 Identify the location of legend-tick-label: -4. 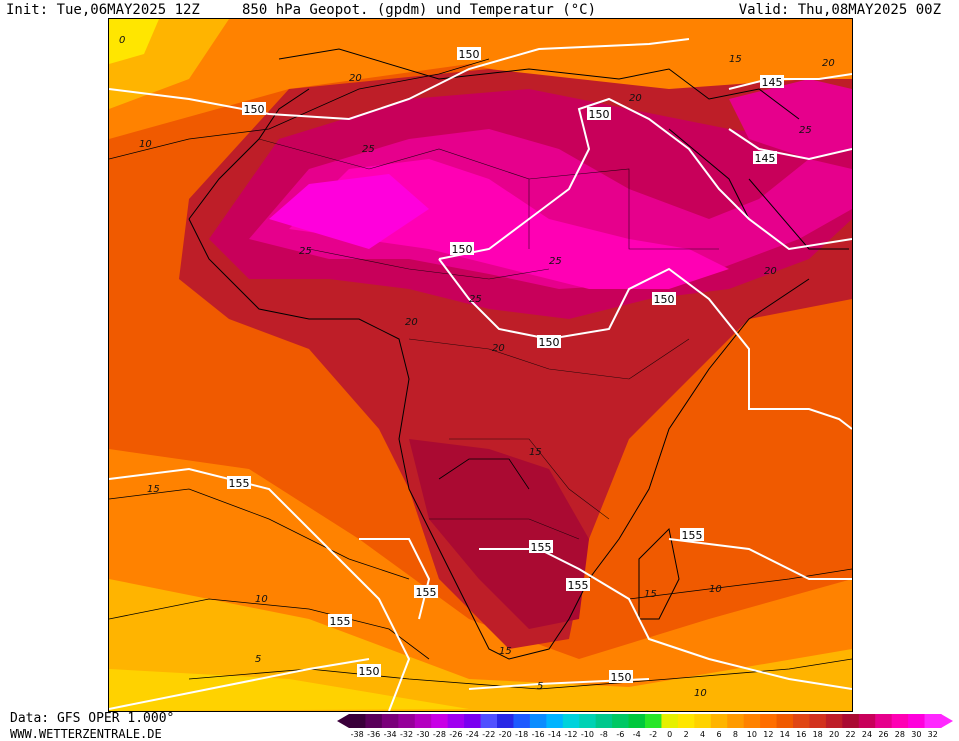
(637, 734).